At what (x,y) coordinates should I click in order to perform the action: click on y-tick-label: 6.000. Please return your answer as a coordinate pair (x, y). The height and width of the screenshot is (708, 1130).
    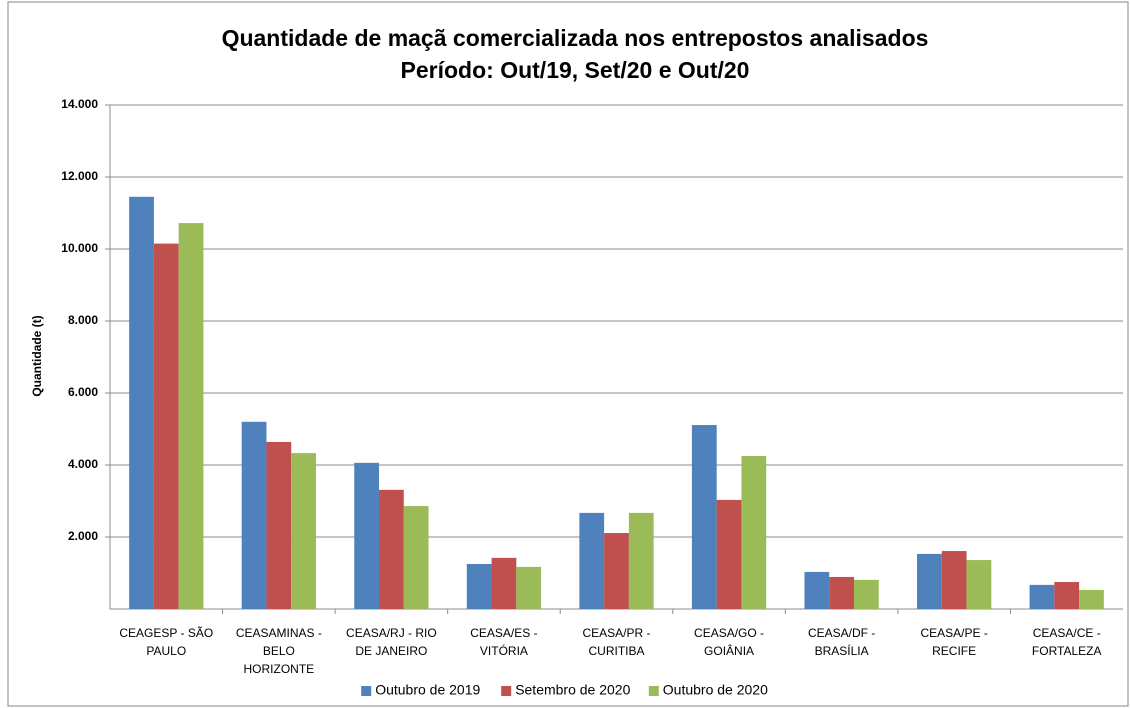
    Looking at the image, I should click on (83, 392).